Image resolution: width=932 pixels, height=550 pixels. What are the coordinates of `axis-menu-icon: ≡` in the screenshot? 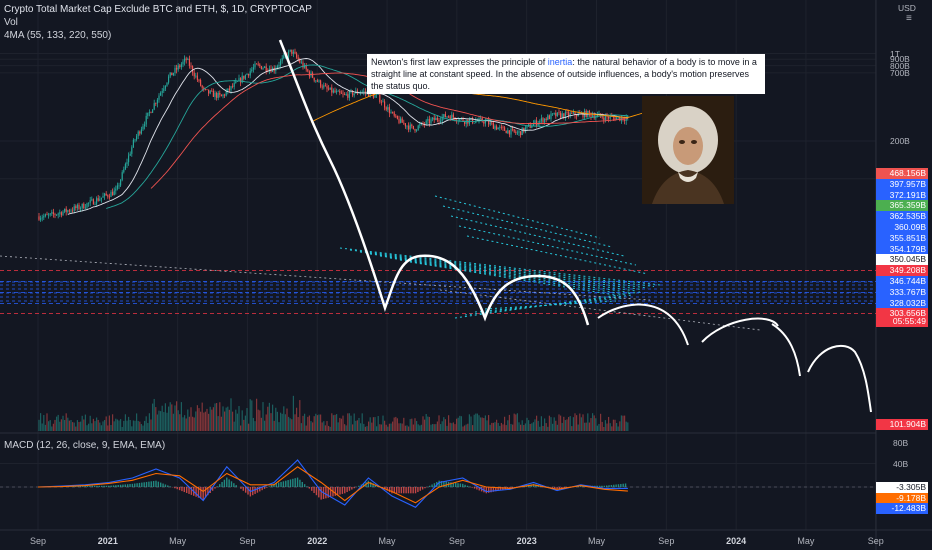 It's located at (909, 18).